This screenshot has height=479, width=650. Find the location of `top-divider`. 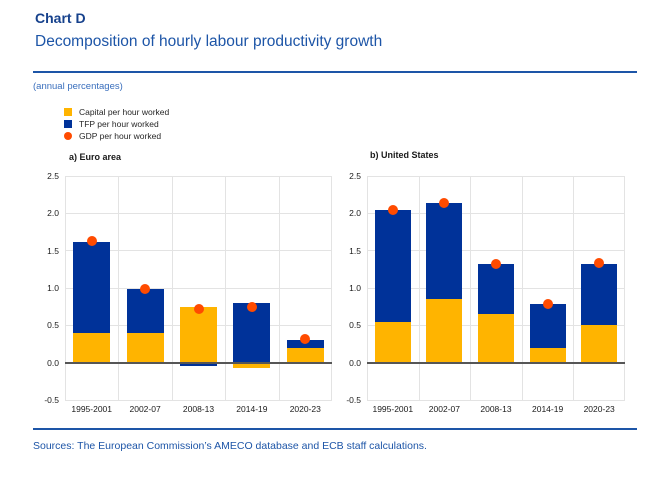

top-divider is located at coordinates (335, 72).